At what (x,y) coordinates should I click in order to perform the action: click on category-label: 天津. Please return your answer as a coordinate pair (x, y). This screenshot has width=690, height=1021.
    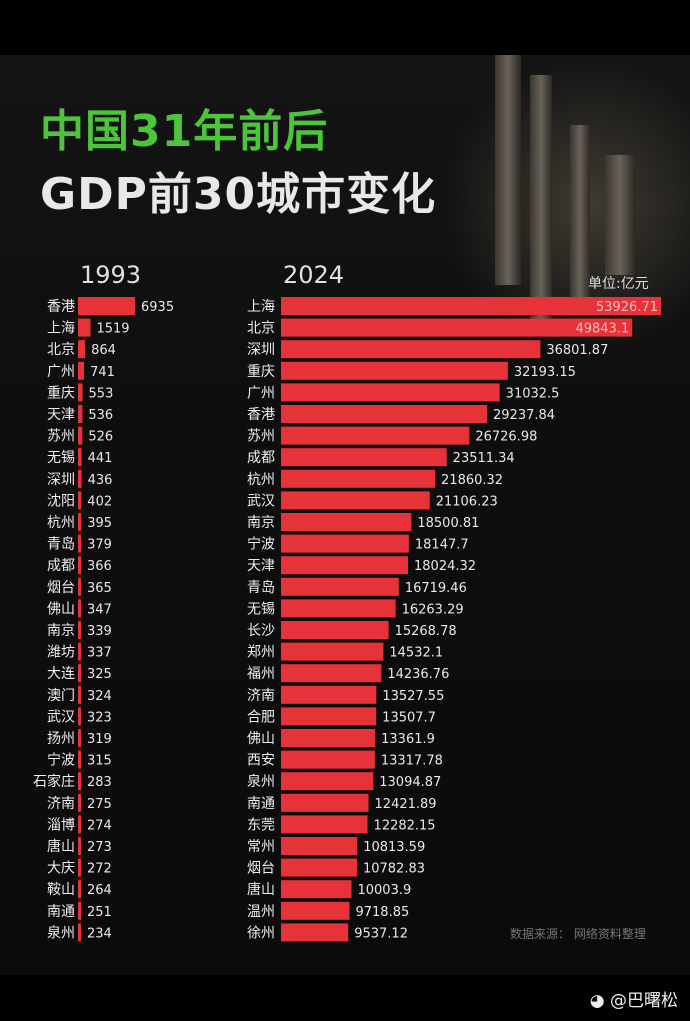
    Looking at the image, I should click on (61, 415).